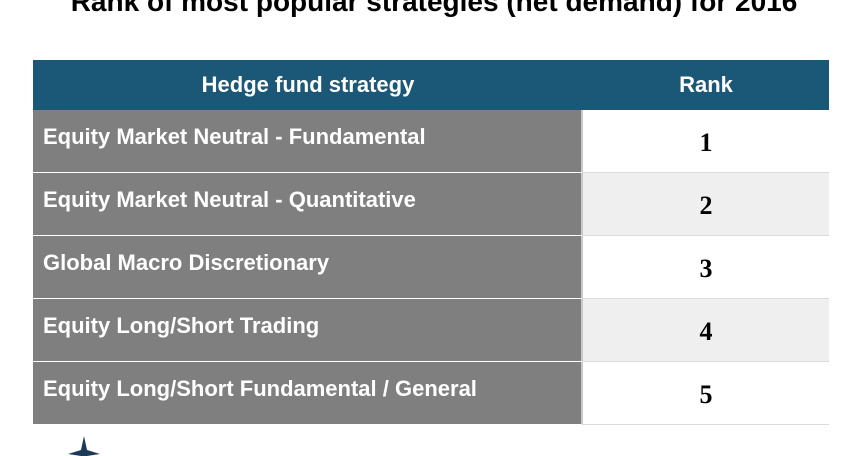 This screenshot has height=456, width=868. I want to click on rank-cell: 5, so click(706, 393).